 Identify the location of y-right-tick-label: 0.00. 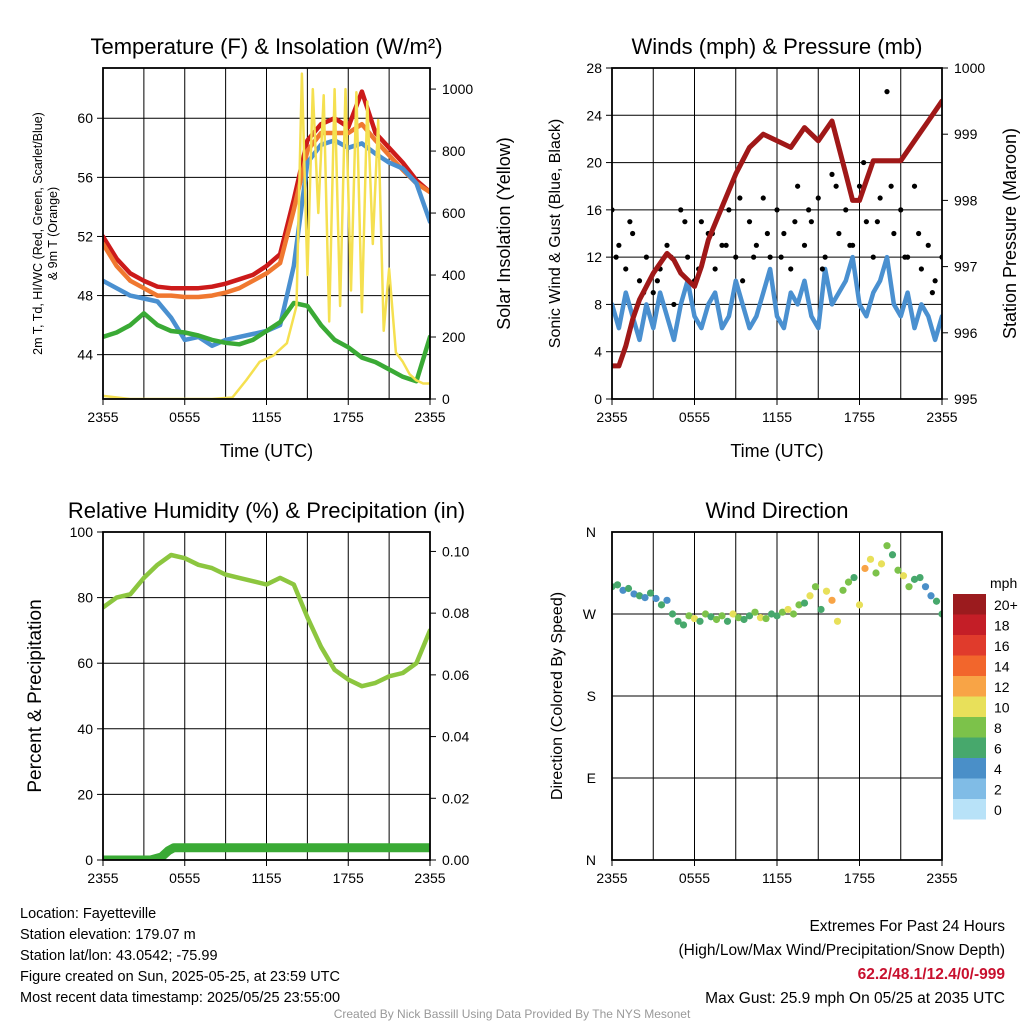
(455, 860).